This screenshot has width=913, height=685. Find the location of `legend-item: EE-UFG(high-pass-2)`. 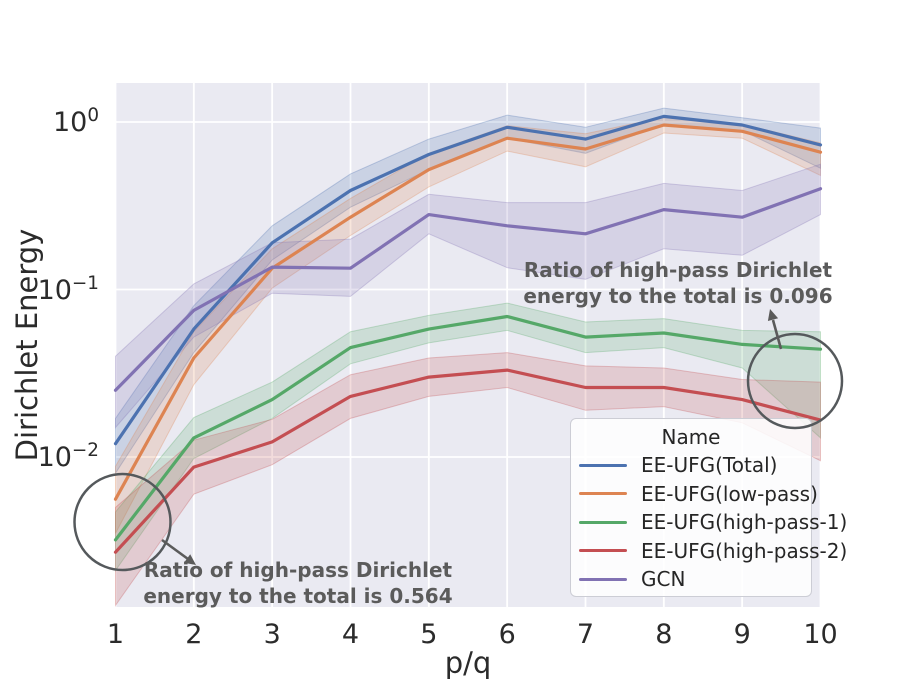

legend-item: EE-UFG(high-pass-2) is located at coordinates (709, 551).